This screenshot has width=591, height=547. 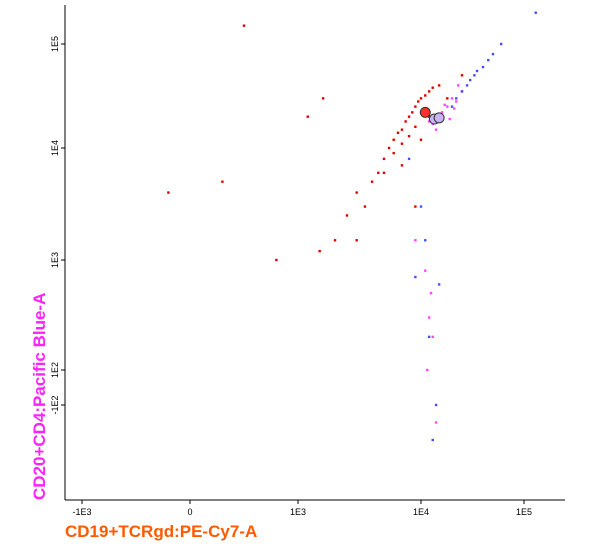 I want to click on y-tick-label: 1E4, so click(x=55, y=148).